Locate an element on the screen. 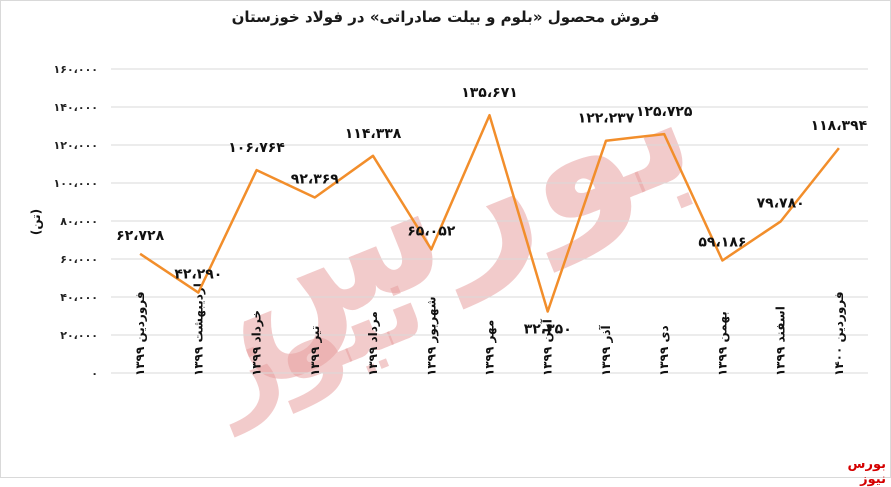  data-label: ۷۹،۷۸۰ is located at coordinates (781, 203).